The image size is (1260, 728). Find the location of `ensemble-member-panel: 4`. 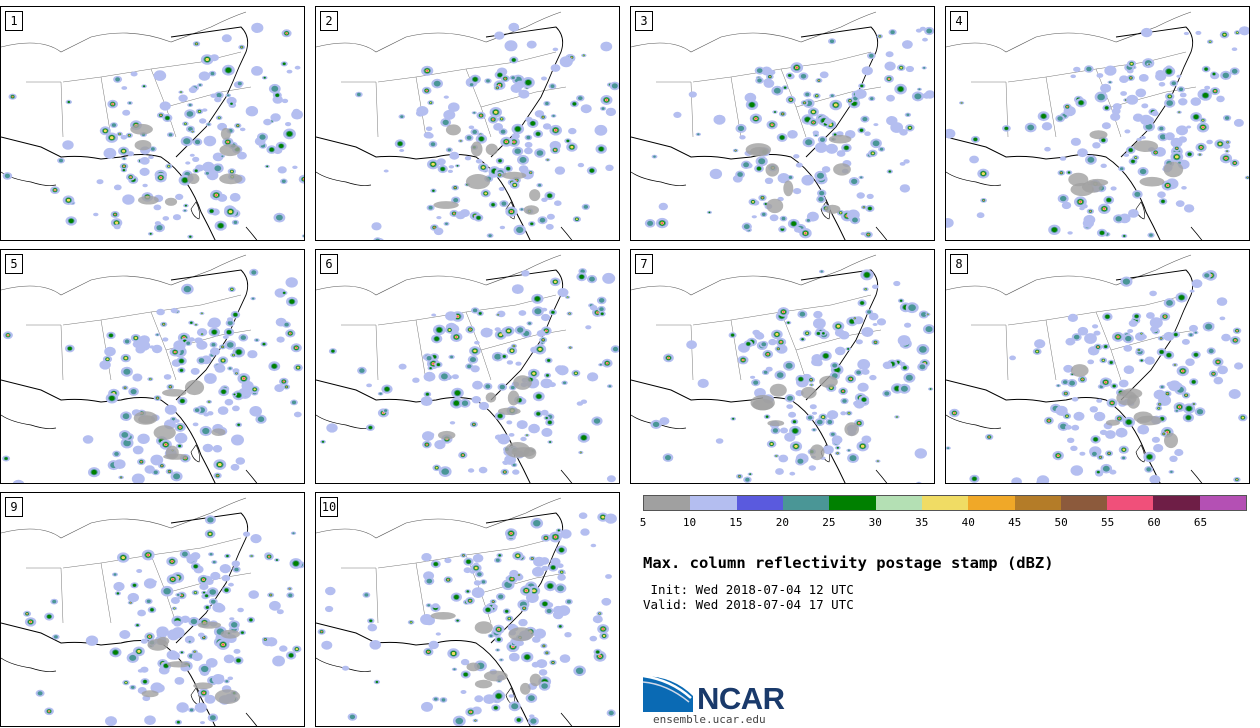

ensemble-member-panel: 4 is located at coordinates (1097, 123).